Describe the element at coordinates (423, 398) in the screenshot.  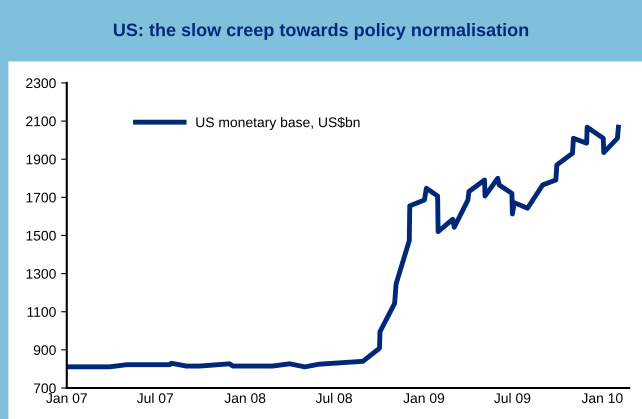
I see `x-tick-label: Jan 09` at that location.